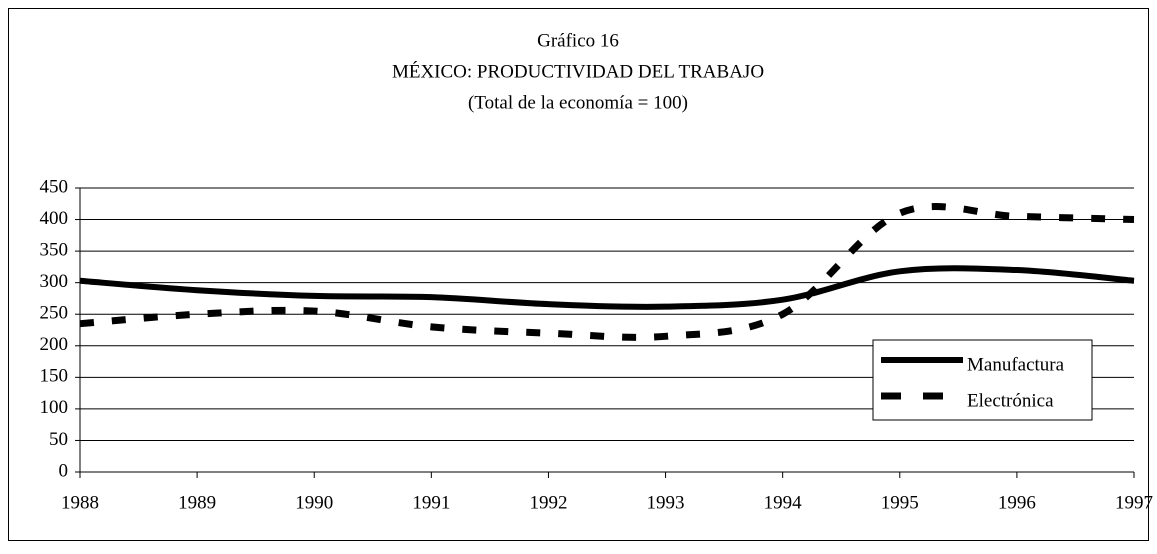 The height and width of the screenshot is (554, 1157). Describe the element at coordinates (607, 287) in the screenshot. I see `line-series` at that location.